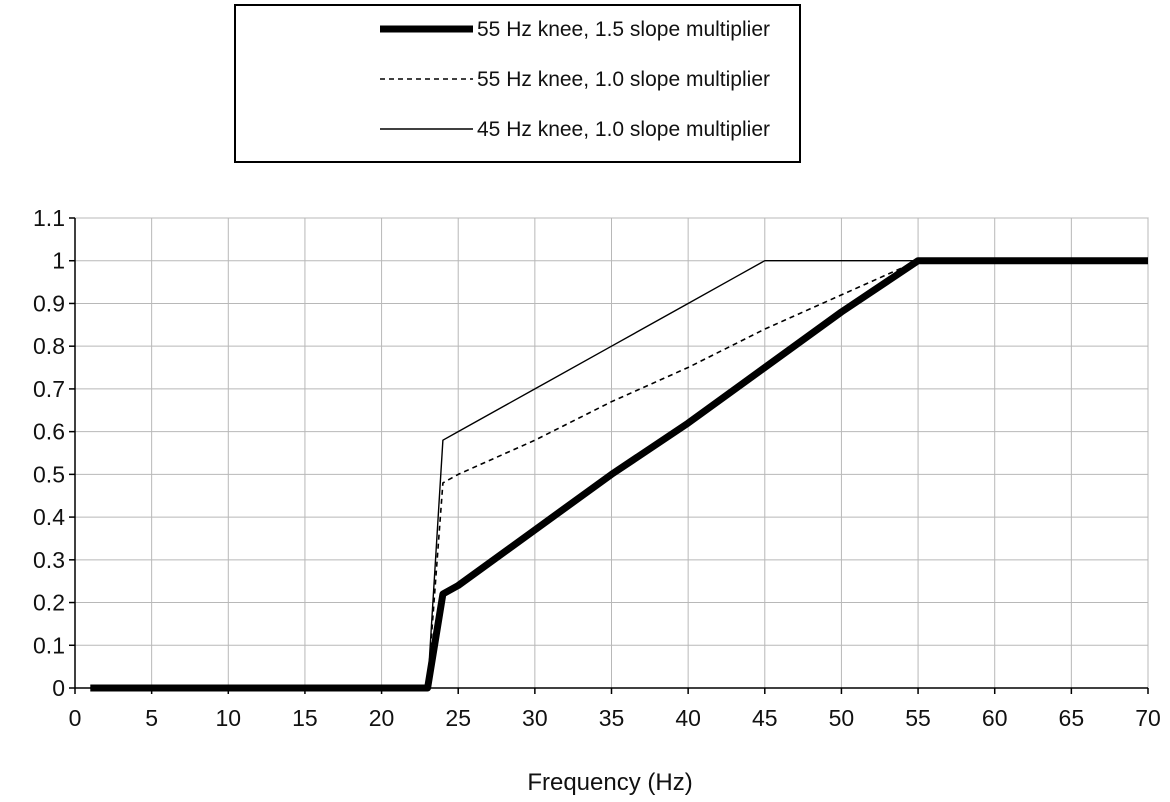 This screenshot has width=1170, height=802. What do you see at coordinates (49, 432) in the screenshot?
I see `y-tick-label: 0.6` at bounding box center [49, 432].